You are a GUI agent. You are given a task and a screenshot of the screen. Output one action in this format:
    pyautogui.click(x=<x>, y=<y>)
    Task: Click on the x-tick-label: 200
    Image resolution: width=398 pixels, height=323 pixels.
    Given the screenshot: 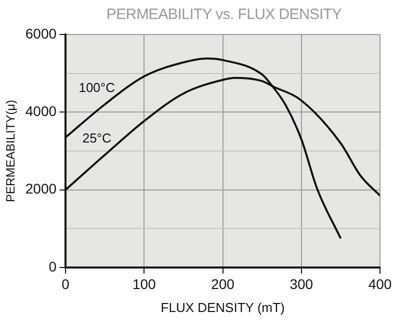 What is the action you would take?
    pyautogui.click(x=223, y=284)
    